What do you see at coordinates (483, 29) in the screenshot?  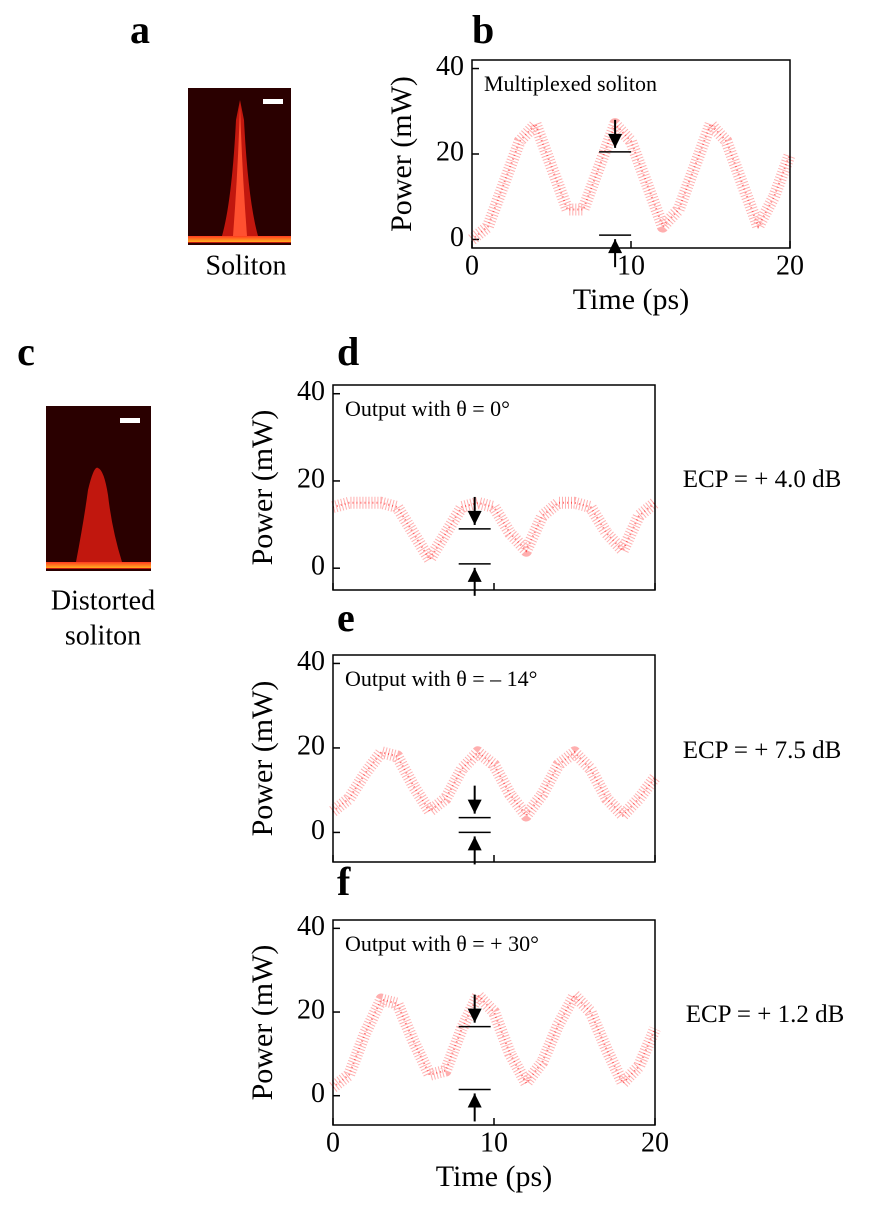 I see `panel-letter: b` at bounding box center [483, 29].